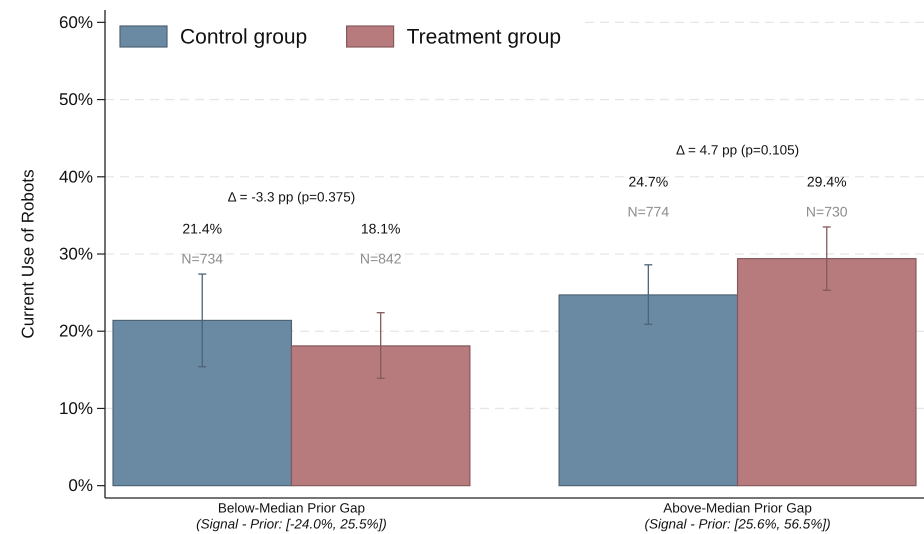 The height and width of the screenshot is (534, 924). I want to click on annotation: Δ = -3.3 pp (p=0.375), so click(292, 197).